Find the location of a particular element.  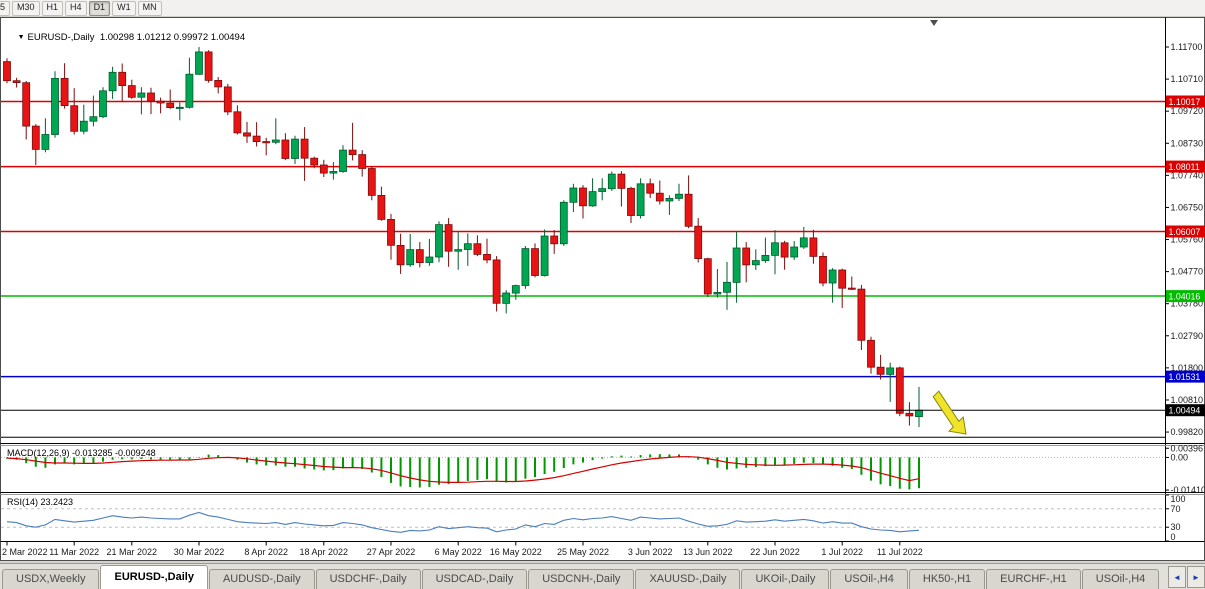

tab-scroll-left-button: ◄ is located at coordinates (1177, 577).